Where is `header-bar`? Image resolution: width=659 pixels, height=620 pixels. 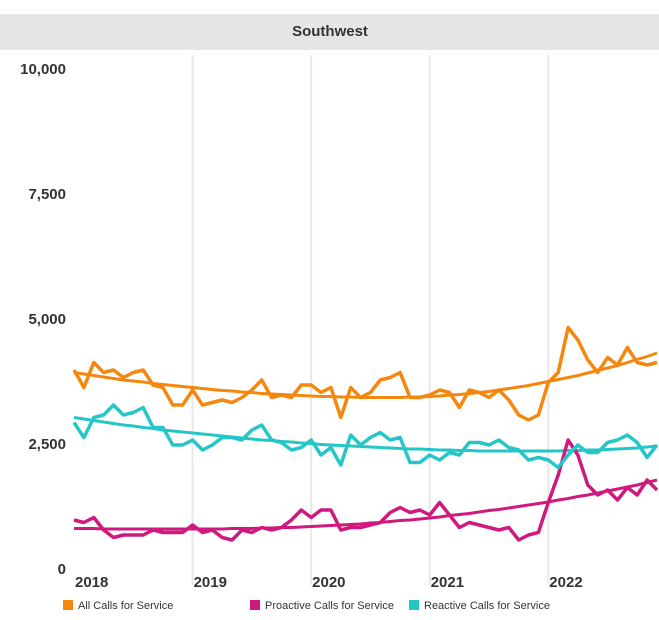 header-bar is located at coordinates (329, 32).